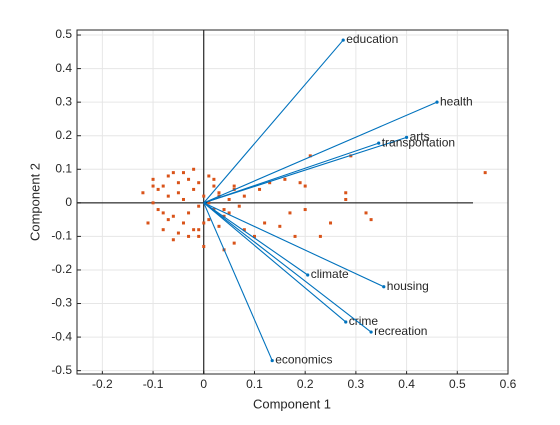 This screenshot has height=425, width=560. Describe the element at coordinates (102, 384) in the screenshot. I see `x-tick-label: -0.2` at that location.